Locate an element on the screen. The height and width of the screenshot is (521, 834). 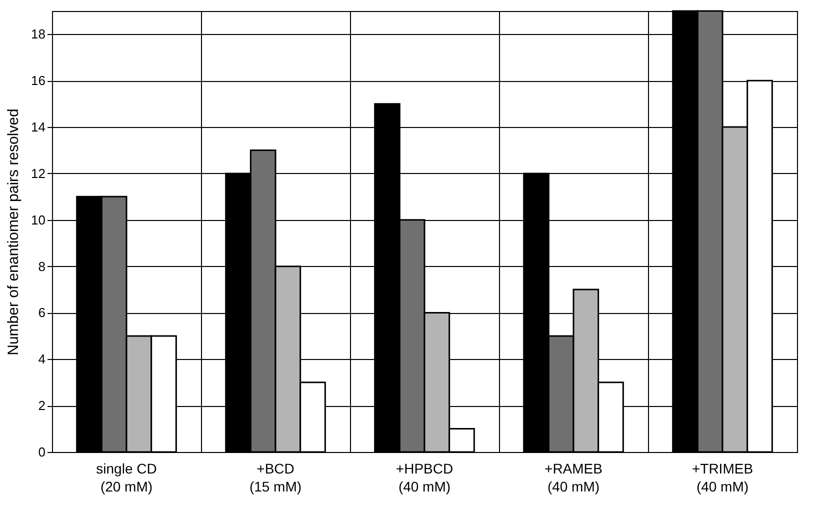
y-tick-label: 0 is located at coordinates (42, 452).